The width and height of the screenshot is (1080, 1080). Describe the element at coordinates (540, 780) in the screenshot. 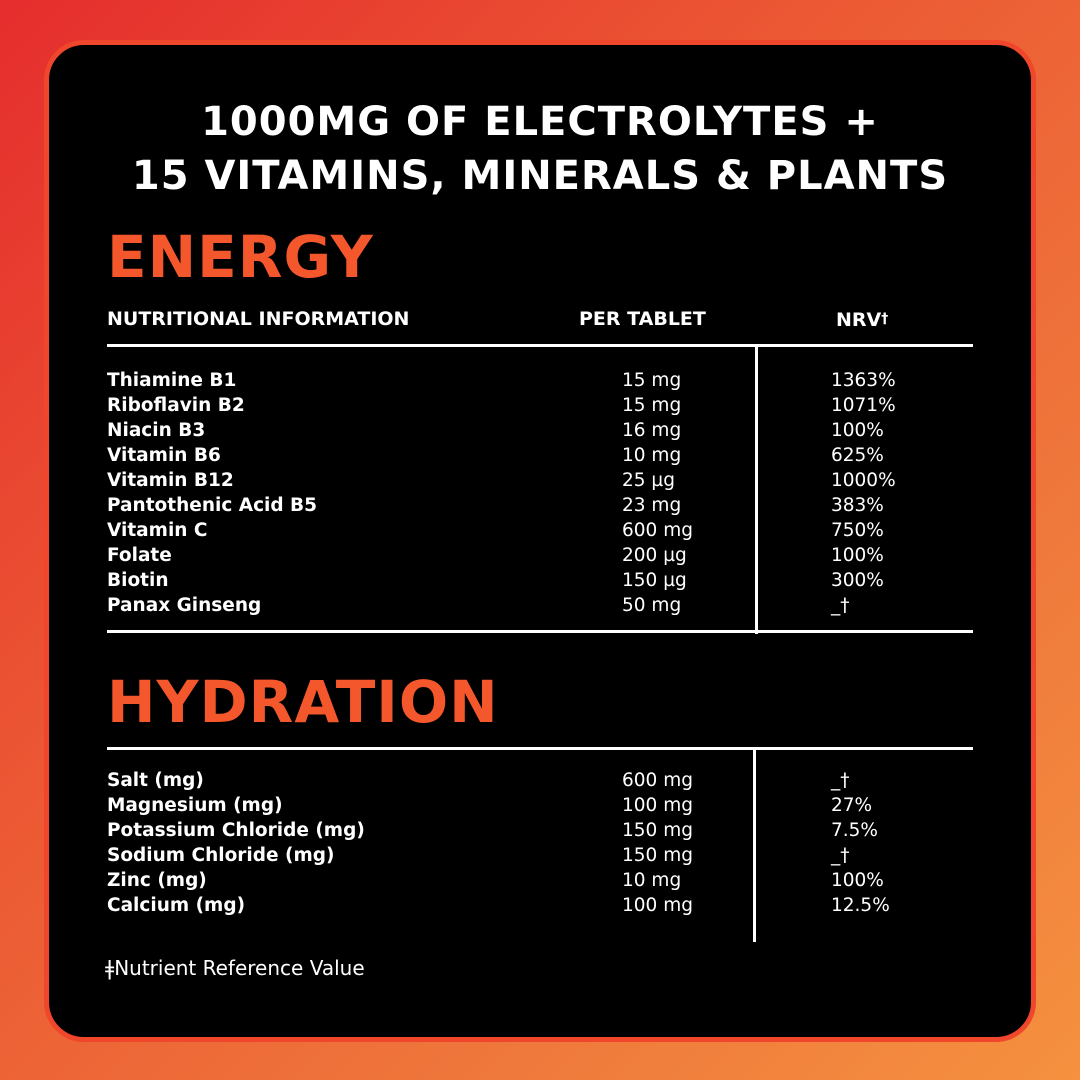

I see `table-row: Salt (mg) 600 mg _†` at that location.